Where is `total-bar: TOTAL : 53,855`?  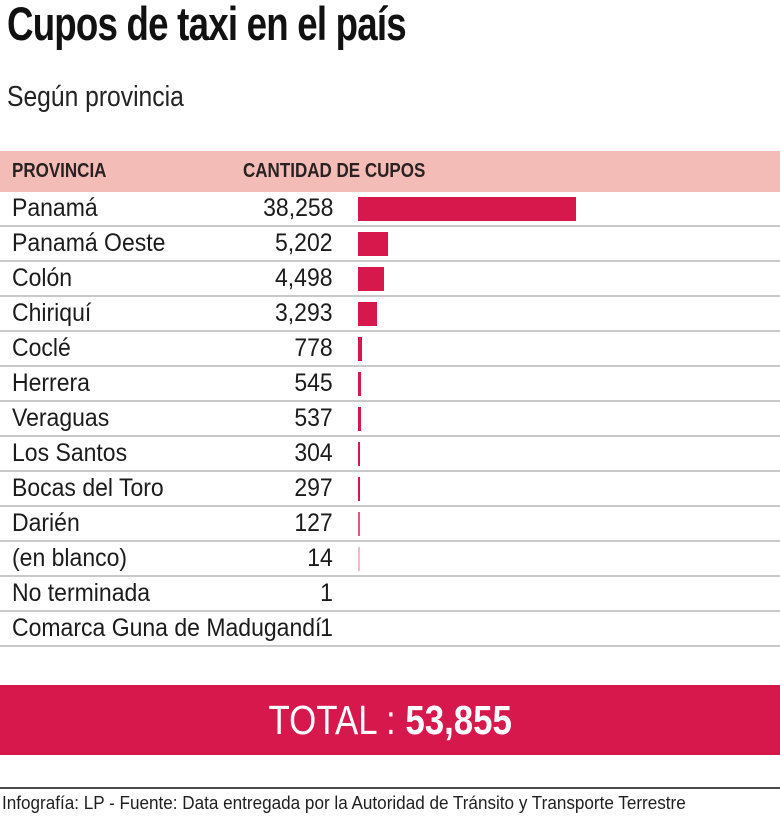
total-bar: TOTAL : 53,855 is located at coordinates (390, 720).